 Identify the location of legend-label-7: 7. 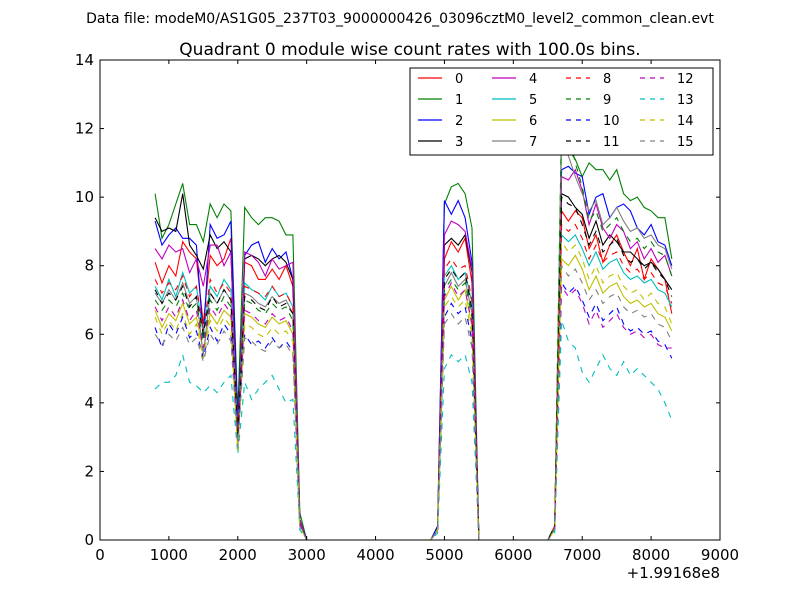
(533, 142).